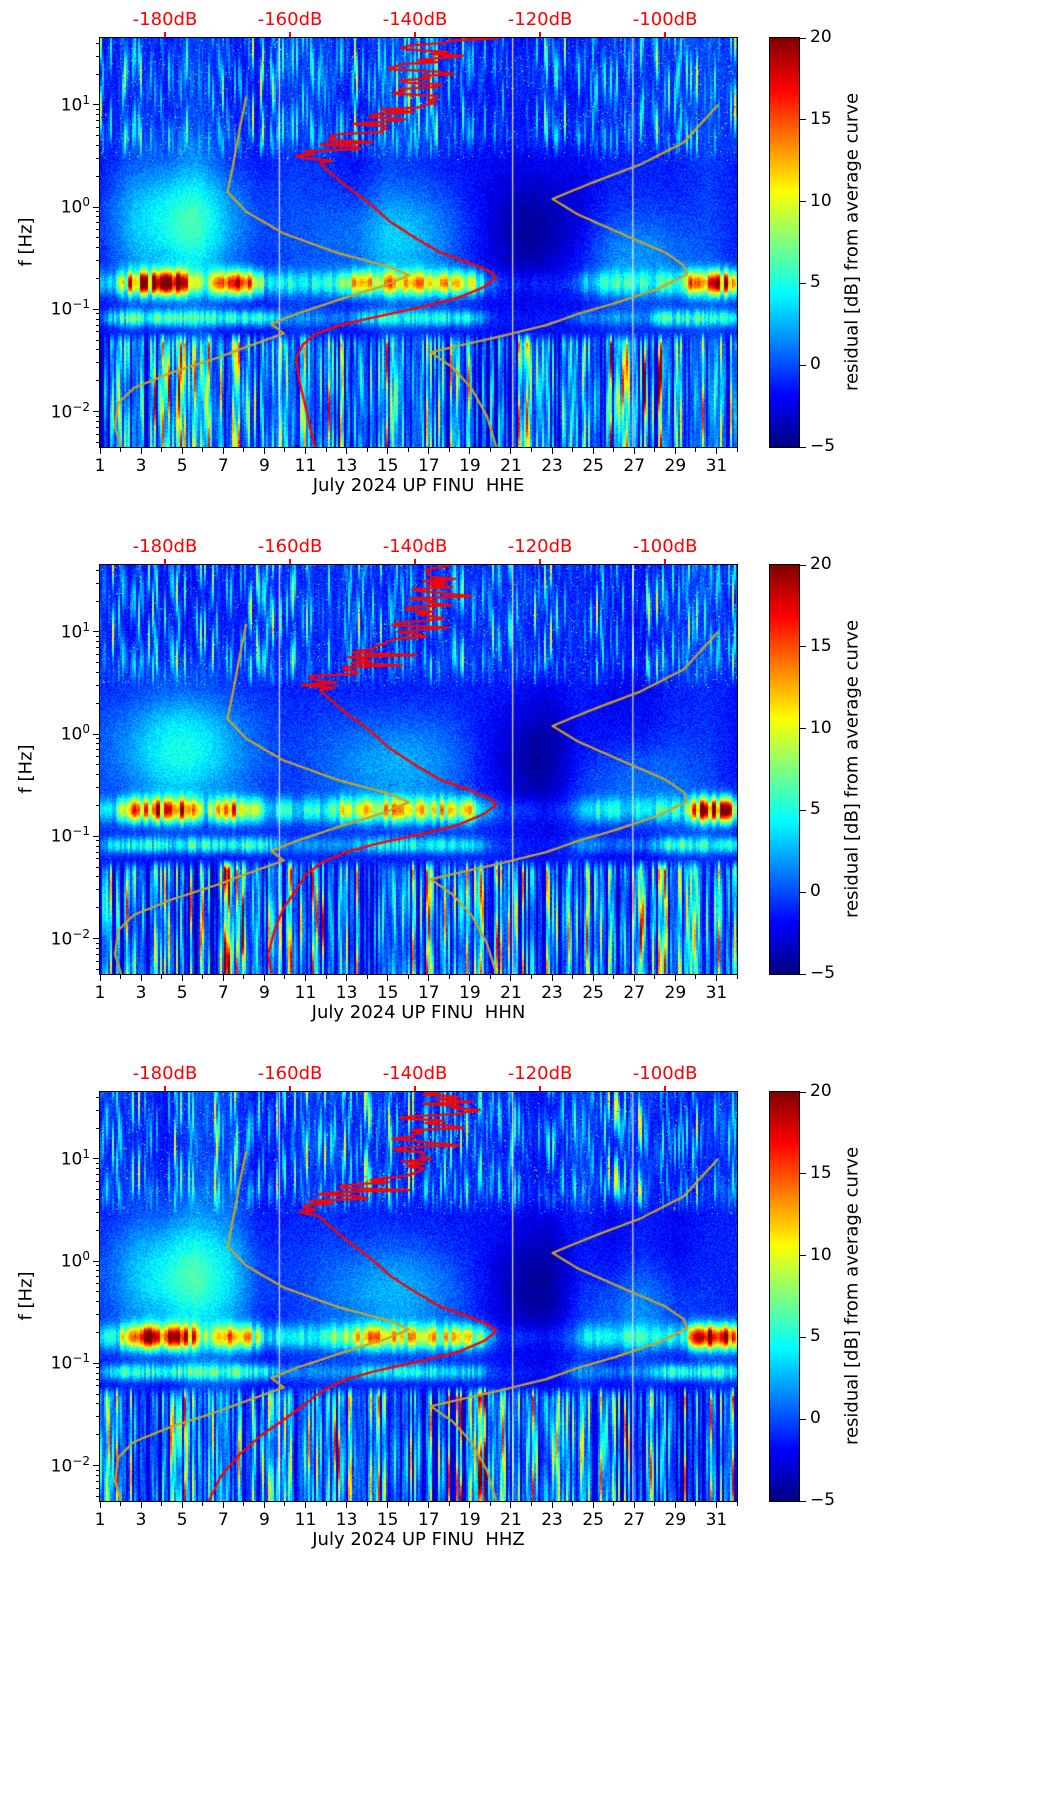 Image resolution: width=1052 pixels, height=1806 pixels. I want to click on spectrogram-canvas, so click(418, 1296).